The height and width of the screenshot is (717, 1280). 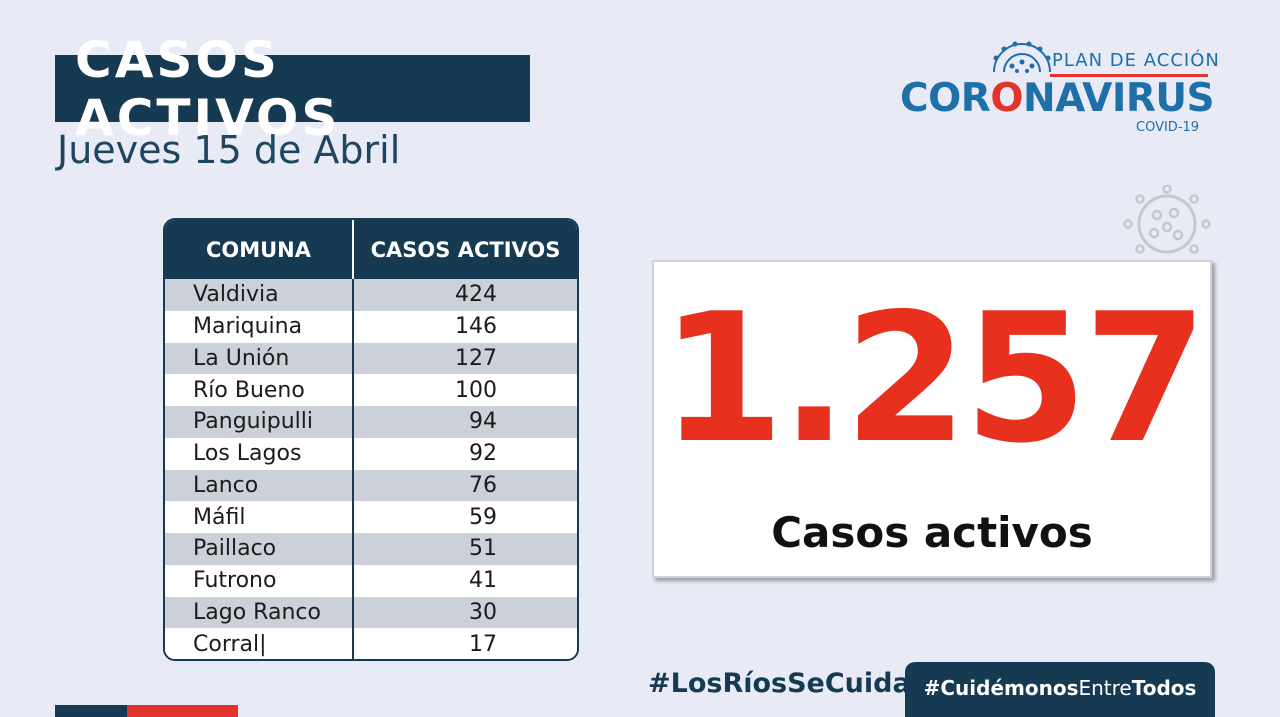 I want to click on table-row: Futrono 41, so click(x=371, y=580).